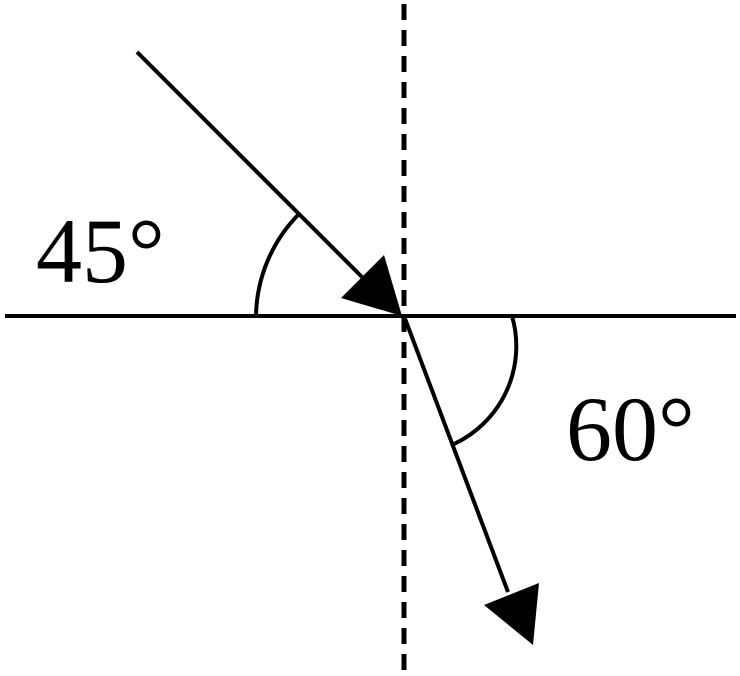 The image size is (740, 676). I want to click on refracted-angle-arc, so click(486, 380).